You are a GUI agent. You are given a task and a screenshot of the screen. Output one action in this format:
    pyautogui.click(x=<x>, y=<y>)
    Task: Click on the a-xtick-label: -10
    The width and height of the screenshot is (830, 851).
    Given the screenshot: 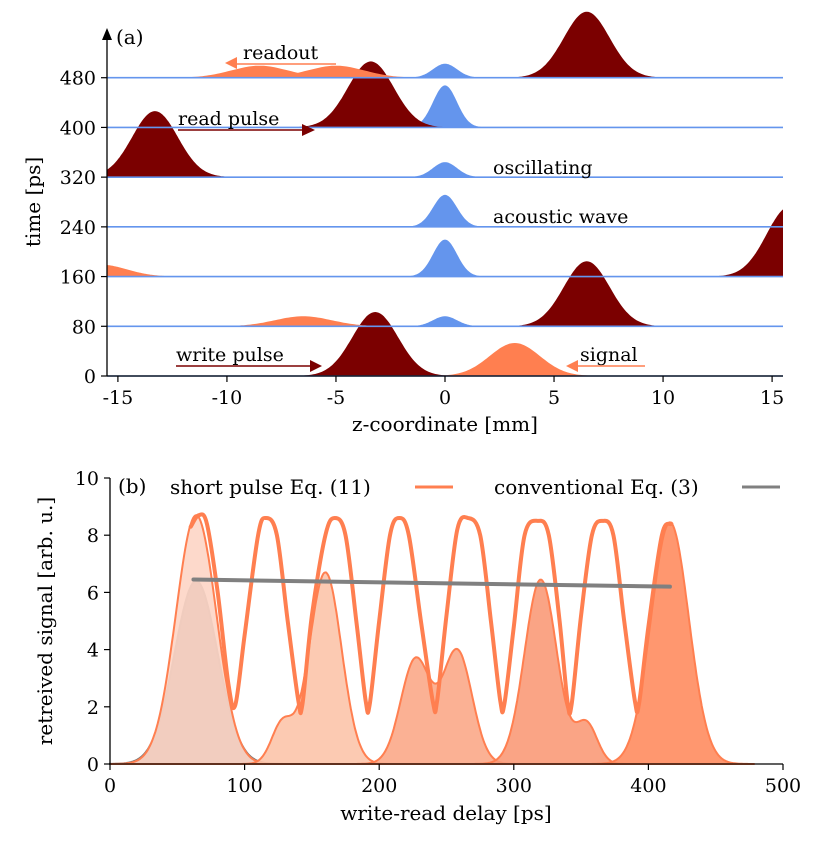 What is the action you would take?
    pyautogui.click(x=227, y=398)
    